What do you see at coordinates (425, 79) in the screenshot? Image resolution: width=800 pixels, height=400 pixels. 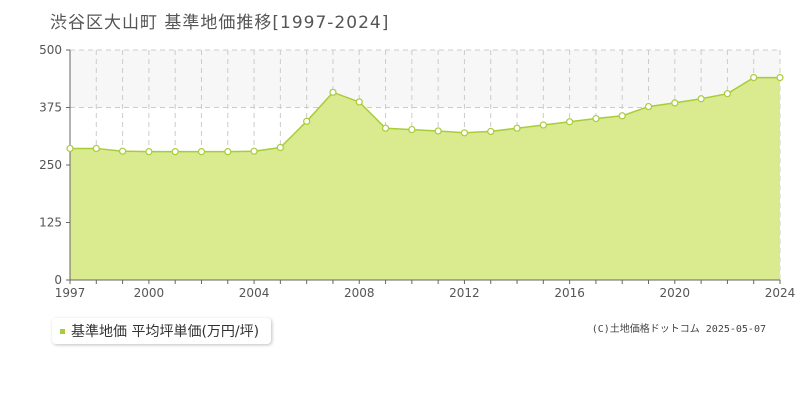 I see `plot-band` at bounding box center [425, 79].